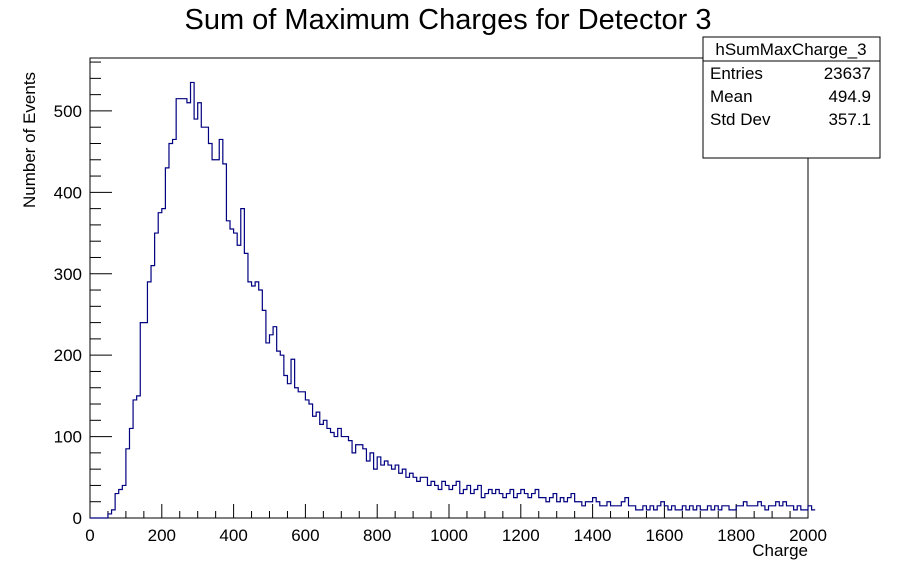  What do you see at coordinates (731, 96) in the screenshot?
I see `stats-mean-label: Mean` at bounding box center [731, 96].